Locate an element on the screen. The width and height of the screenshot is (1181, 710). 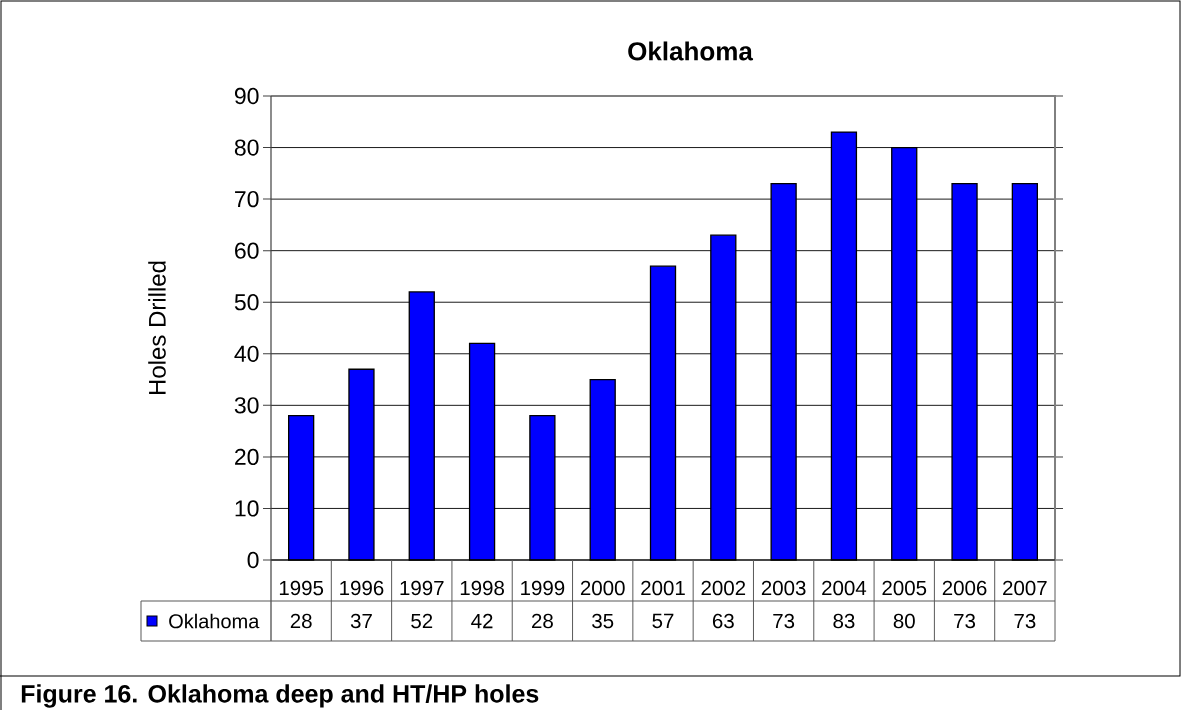
x-tick-label: 2004 is located at coordinates (844, 588).